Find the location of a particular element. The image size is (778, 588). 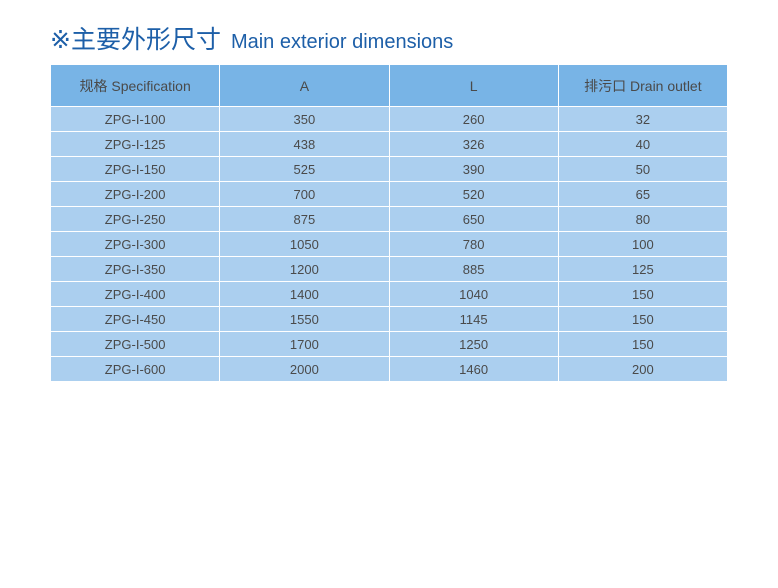

table-cell: ZPG-I-350 is located at coordinates (135, 269).